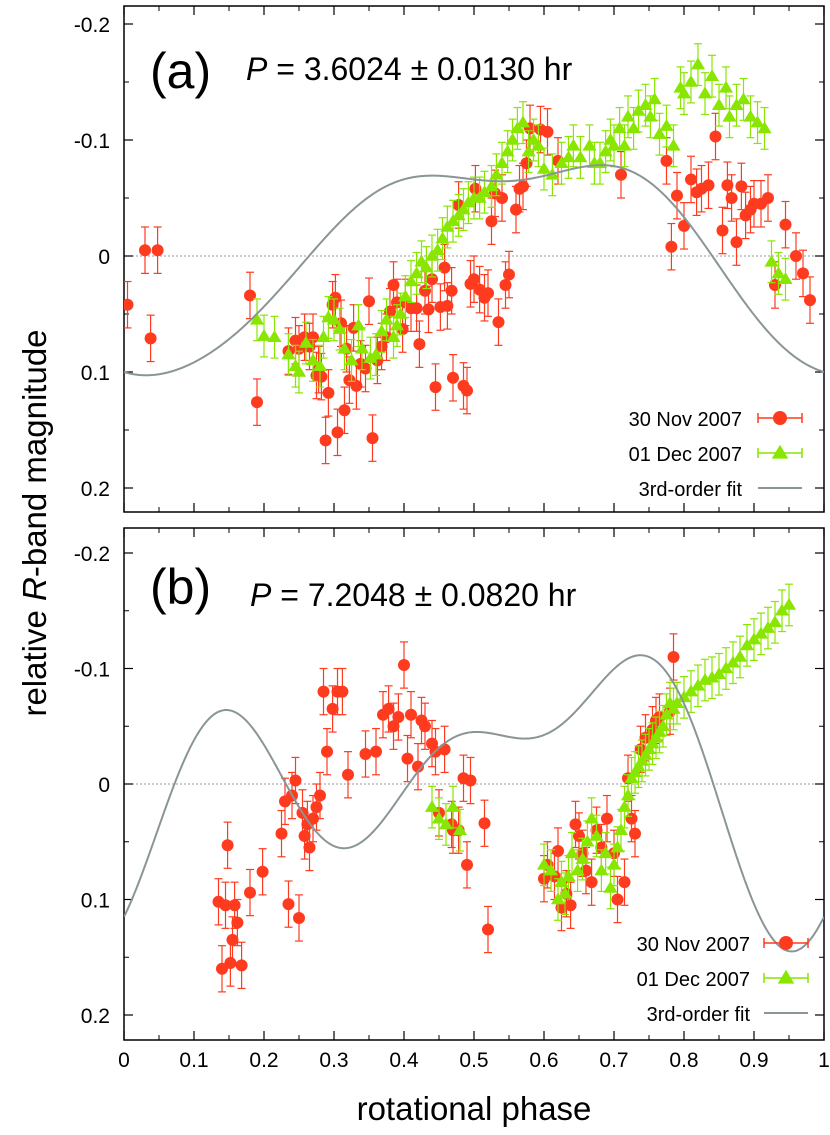 This screenshot has width=830, height=1135. I want to click on legend-label-dec01: 01 Dec 2007, so click(685, 455).